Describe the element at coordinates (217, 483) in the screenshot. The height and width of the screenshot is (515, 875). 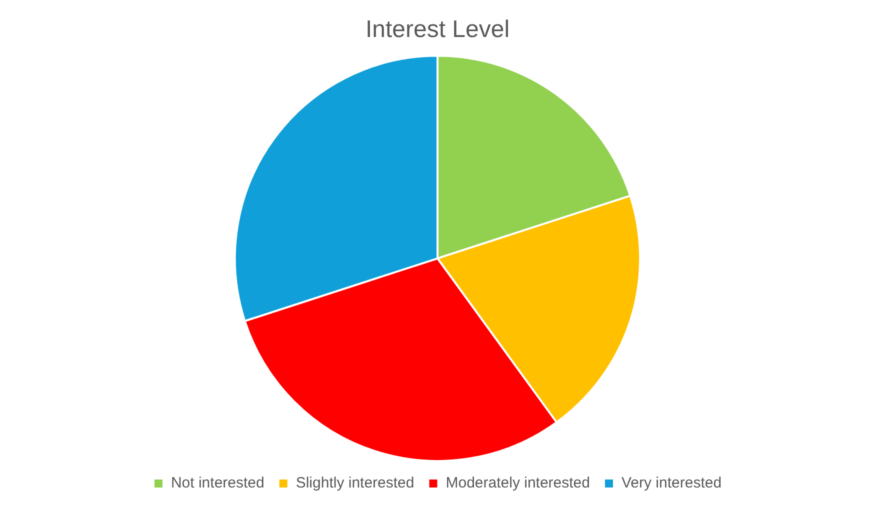
I see `legend-label: Not interested` at that location.